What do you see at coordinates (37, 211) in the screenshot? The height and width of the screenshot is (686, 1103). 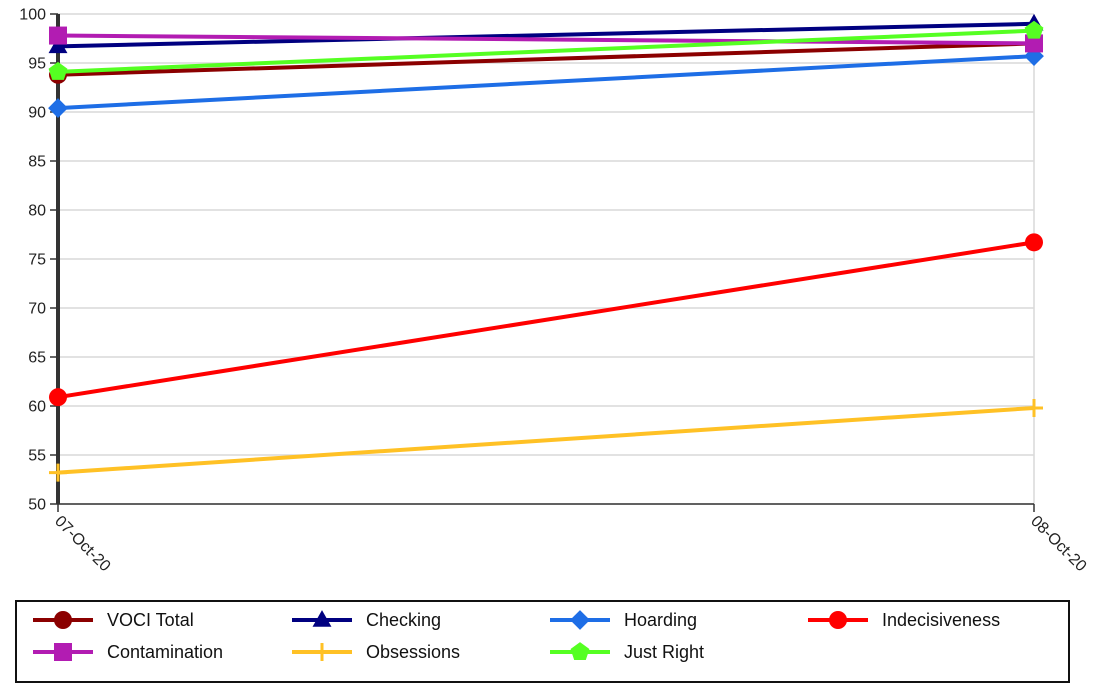 I see `y-tick-label: 80` at bounding box center [37, 211].